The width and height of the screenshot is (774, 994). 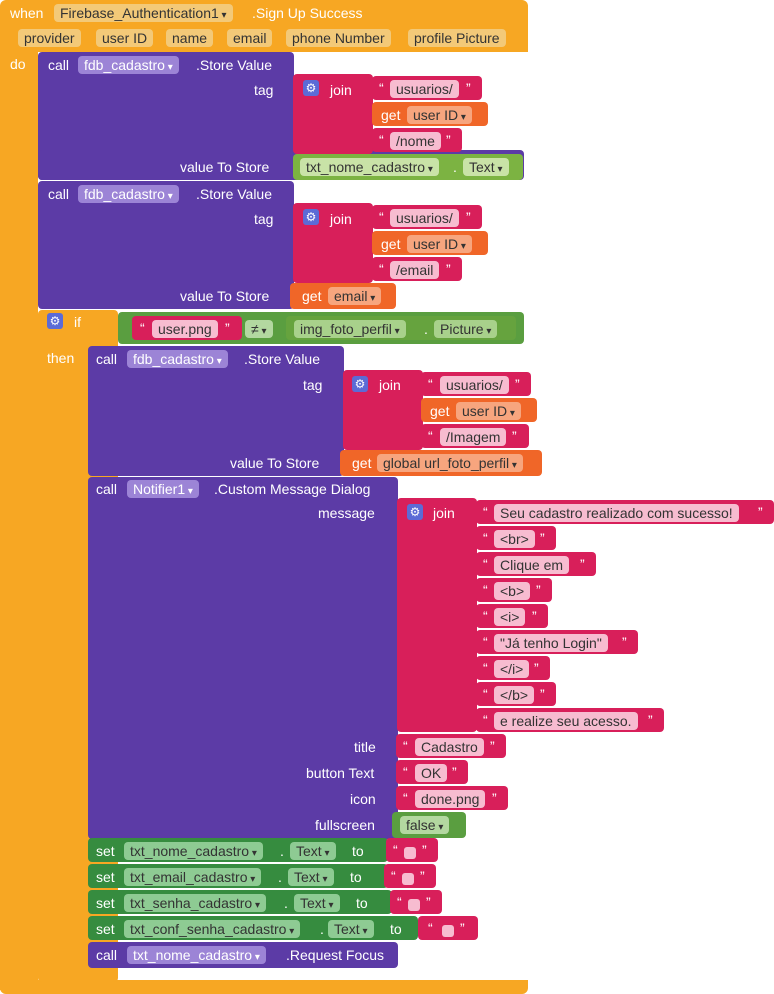 I want to click on text-string: "Já tenho Login", so click(x=551, y=643).